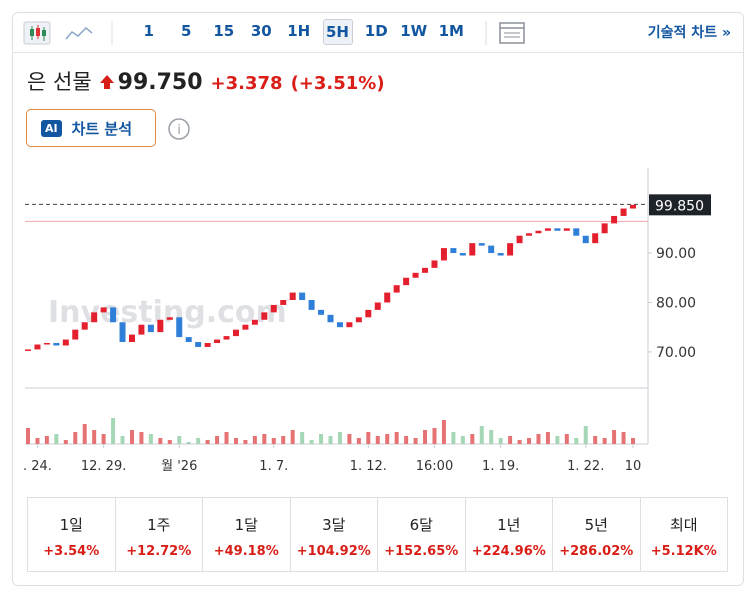 The width and height of the screenshot is (755, 594). Describe the element at coordinates (508, 551) in the screenshot. I see `period-value: +224.96%` at that location.